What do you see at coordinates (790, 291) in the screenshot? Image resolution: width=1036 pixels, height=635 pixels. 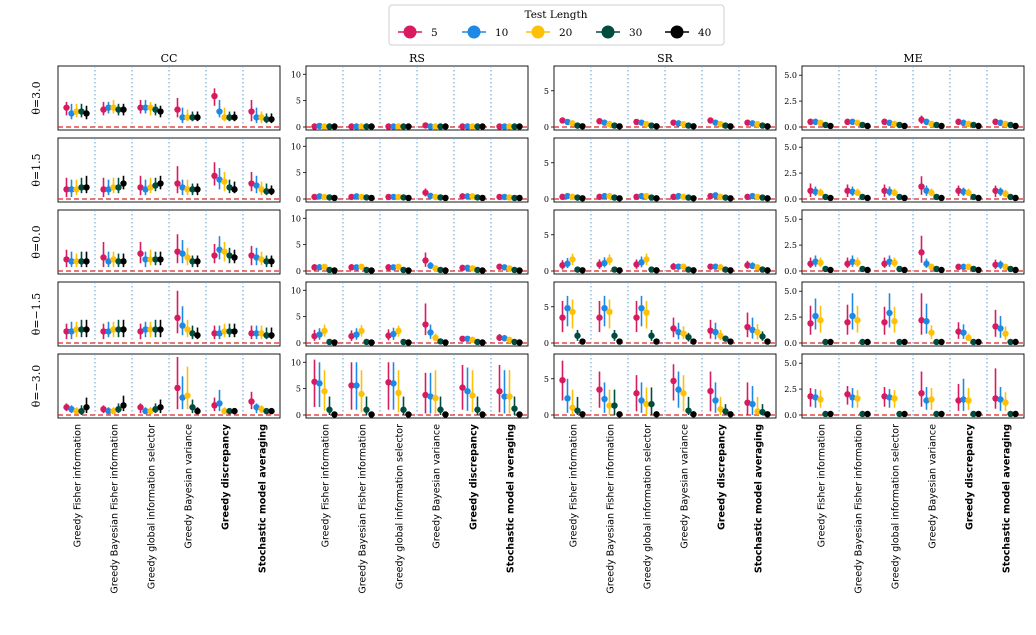 I see `y-tick-label: 5.0` at bounding box center [790, 291].